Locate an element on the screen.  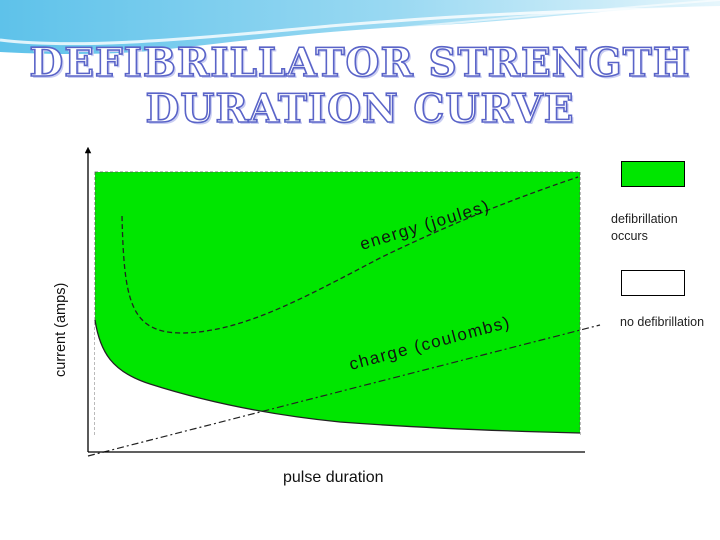
strength-duration-curve is located at coordinates (337, 376).